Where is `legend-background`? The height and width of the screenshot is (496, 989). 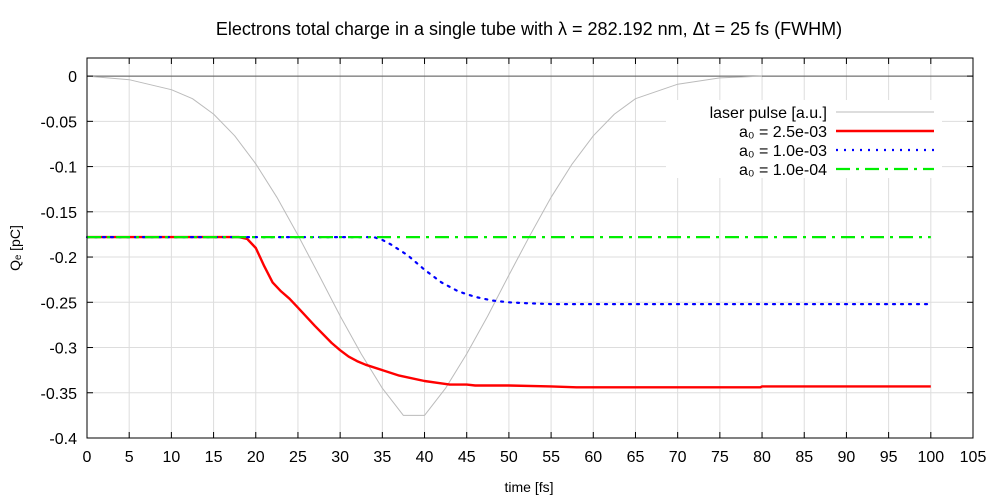
legend-background is located at coordinates (804, 139).